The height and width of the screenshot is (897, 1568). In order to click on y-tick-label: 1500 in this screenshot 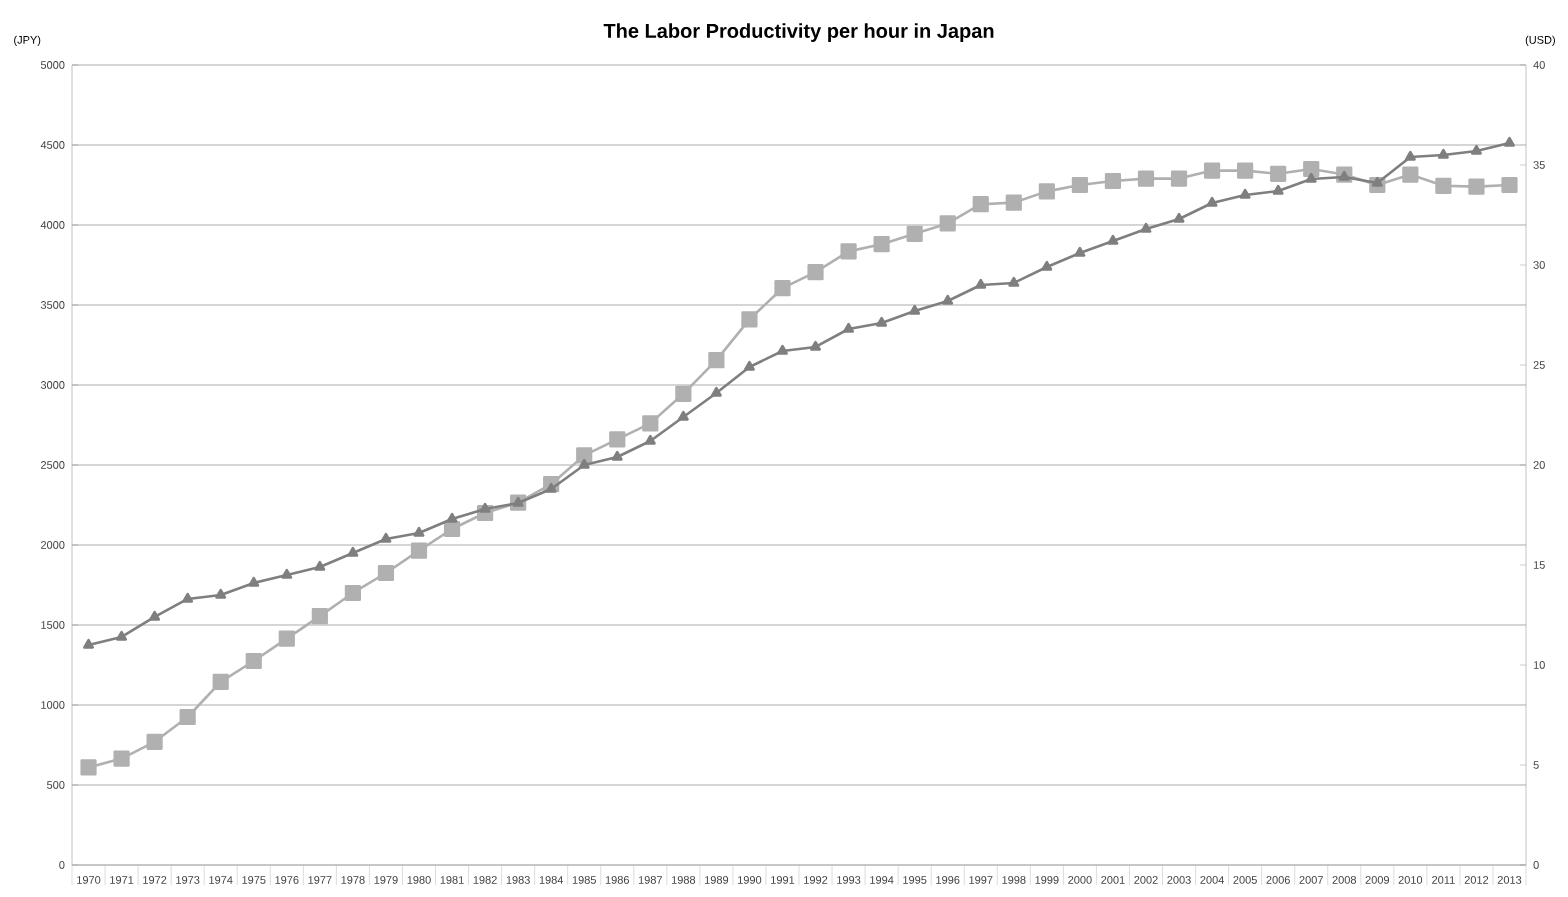, I will do `click(53, 625)`.